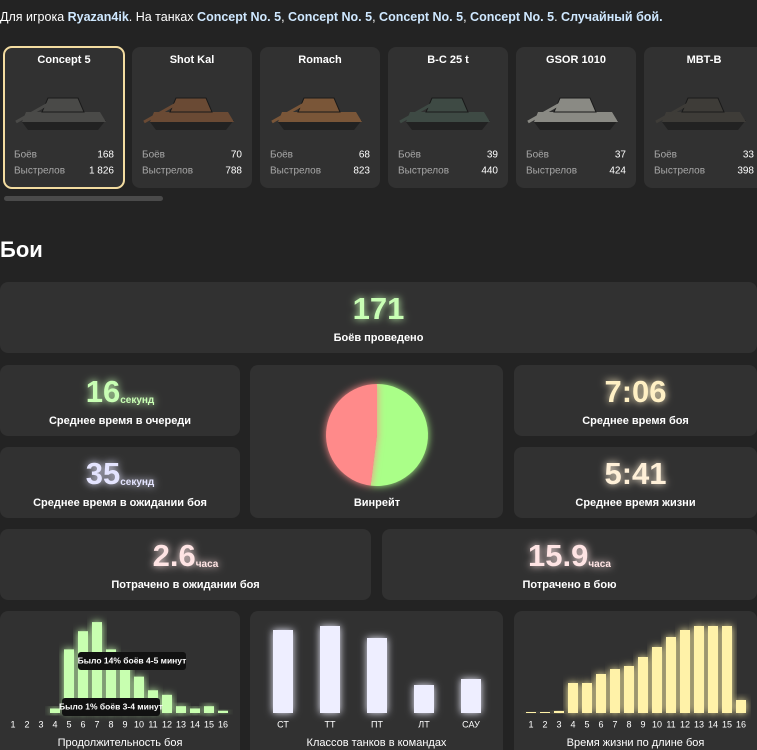 The width and height of the screenshot is (757, 750). Describe the element at coordinates (379, 338) in the screenshot. I see `stat-label: Боёв проведено` at that location.